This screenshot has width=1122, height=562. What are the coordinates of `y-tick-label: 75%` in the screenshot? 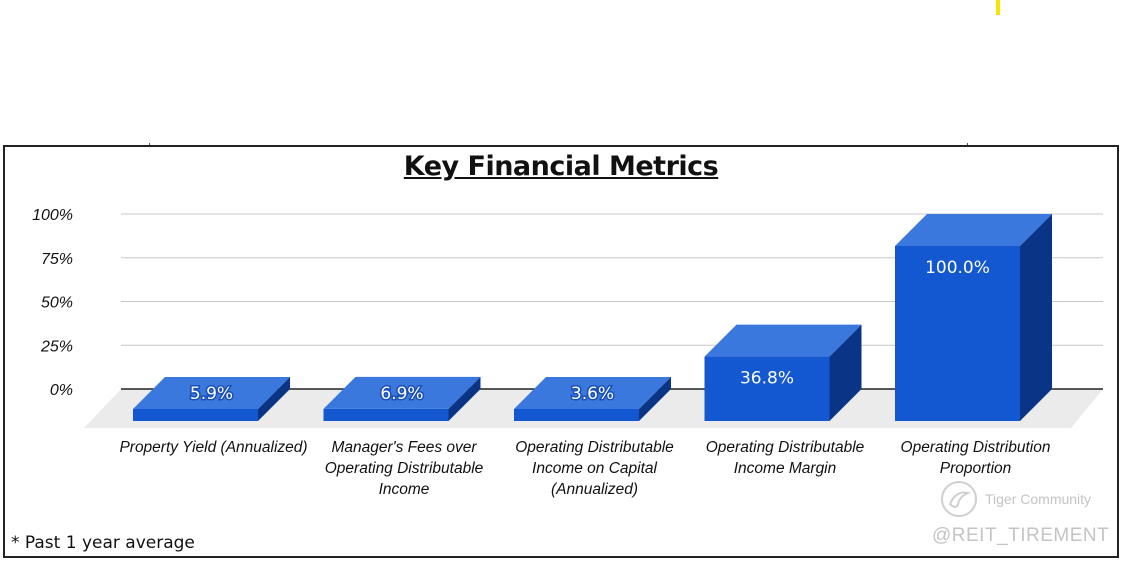 It's located at (57, 259).